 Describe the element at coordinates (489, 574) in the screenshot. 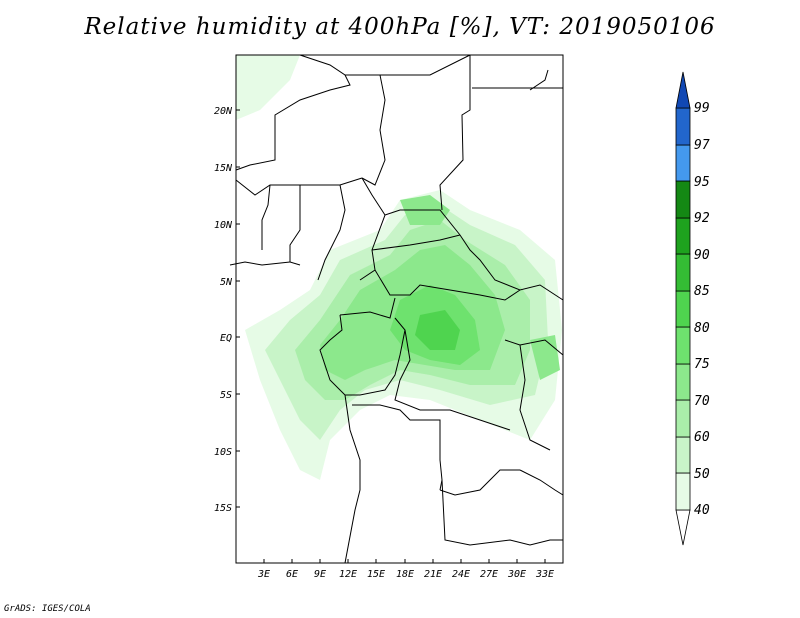

I see `lon-label: 27E` at that location.